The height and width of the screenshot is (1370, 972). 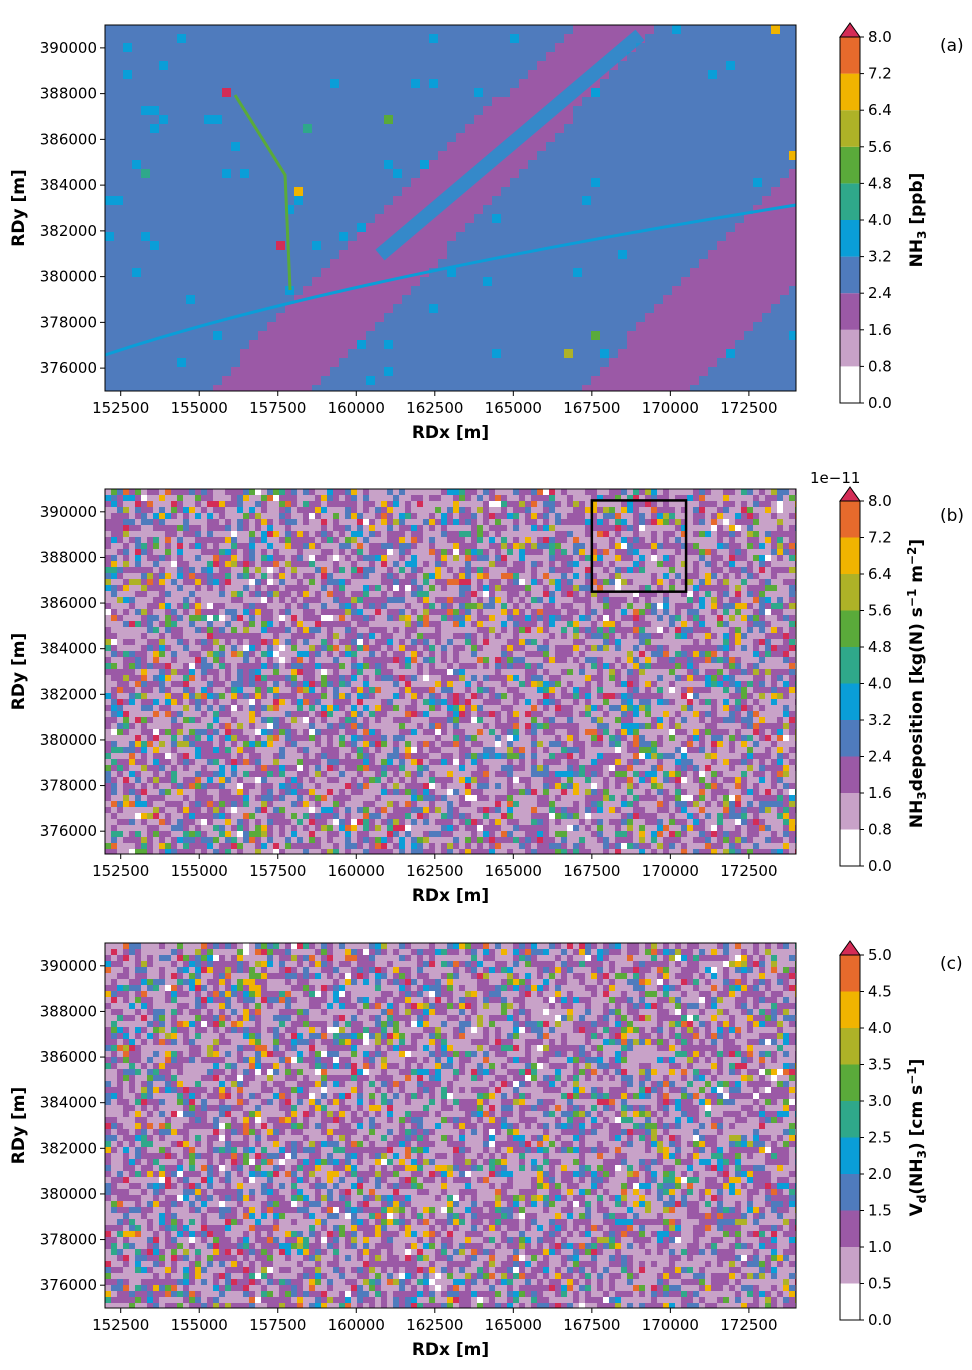 I want to click on x-tick-label: 162500, so click(x=434, y=1325).